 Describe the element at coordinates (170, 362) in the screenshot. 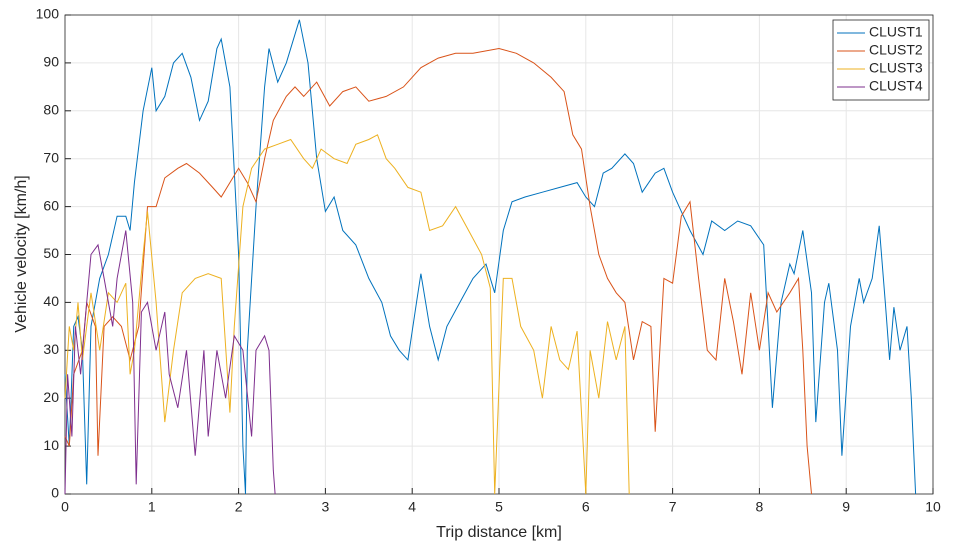

I see `series-line` at that location.